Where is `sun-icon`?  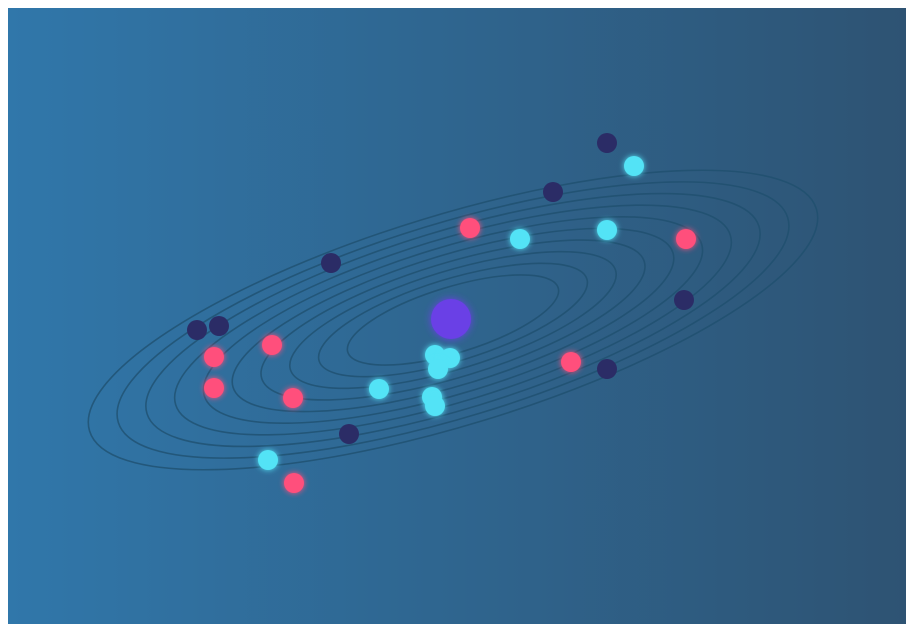 sun-icon is located at coordinates (451, 319).